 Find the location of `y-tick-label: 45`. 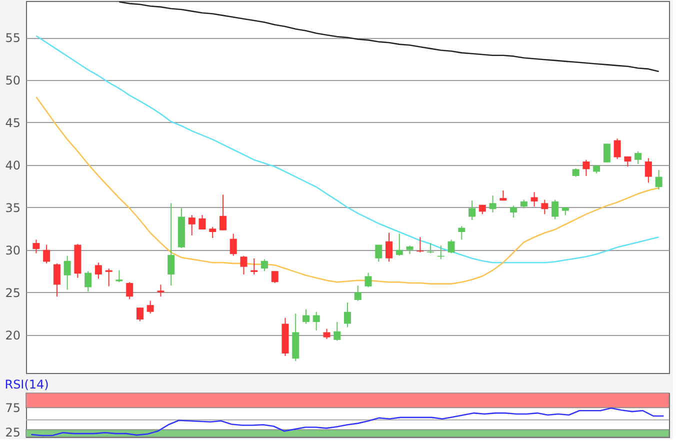

y-tick-label: 45 is located at coordinates (12, 123).